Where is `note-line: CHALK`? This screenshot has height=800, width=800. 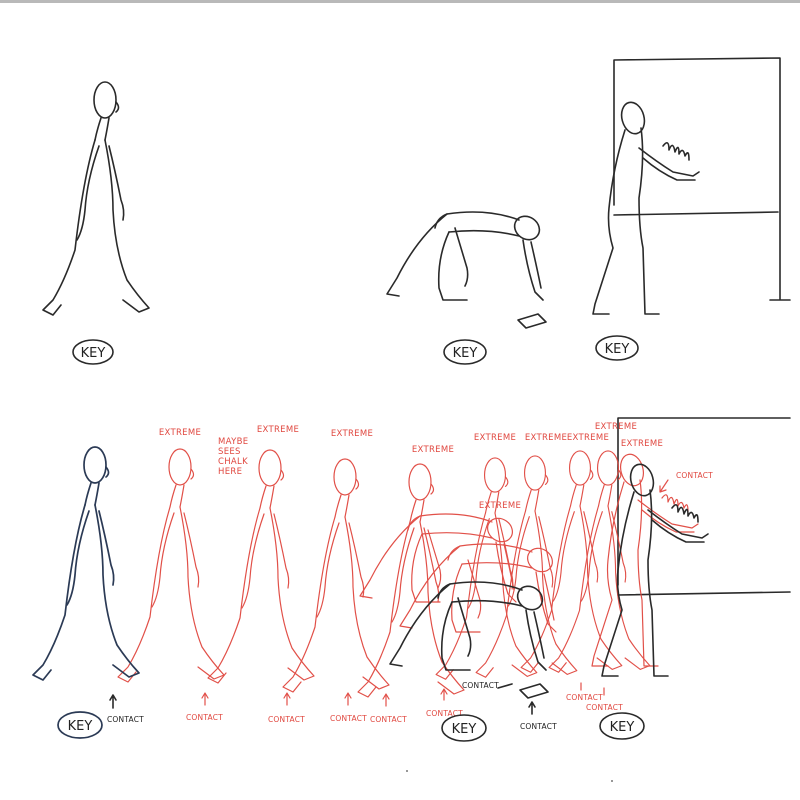 note-line: CHALK is located at coordinates (233, 462).